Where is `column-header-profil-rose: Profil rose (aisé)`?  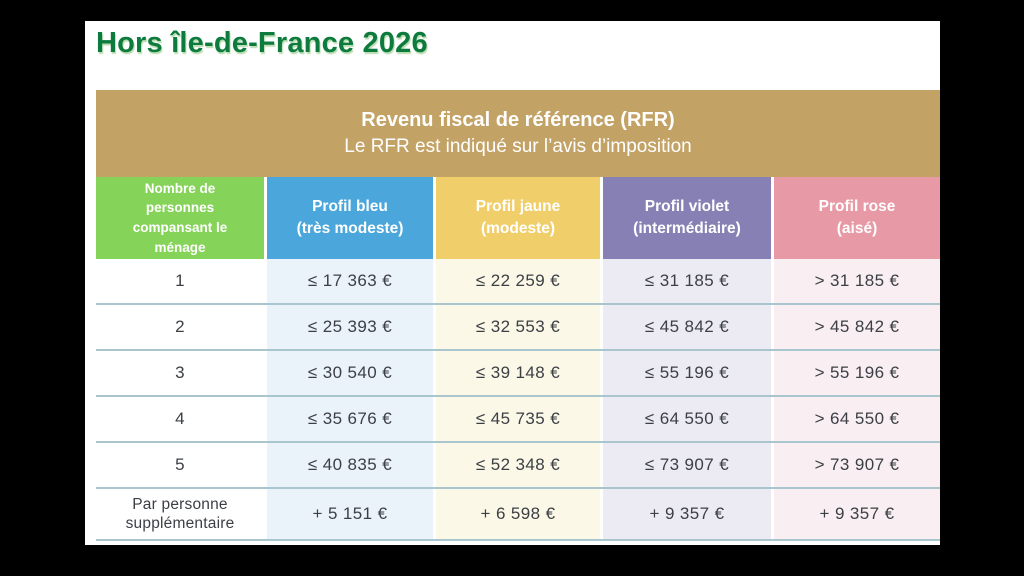 column-header-profil-rose: Profil rose (aisé) is located at coordinates (857, 218).